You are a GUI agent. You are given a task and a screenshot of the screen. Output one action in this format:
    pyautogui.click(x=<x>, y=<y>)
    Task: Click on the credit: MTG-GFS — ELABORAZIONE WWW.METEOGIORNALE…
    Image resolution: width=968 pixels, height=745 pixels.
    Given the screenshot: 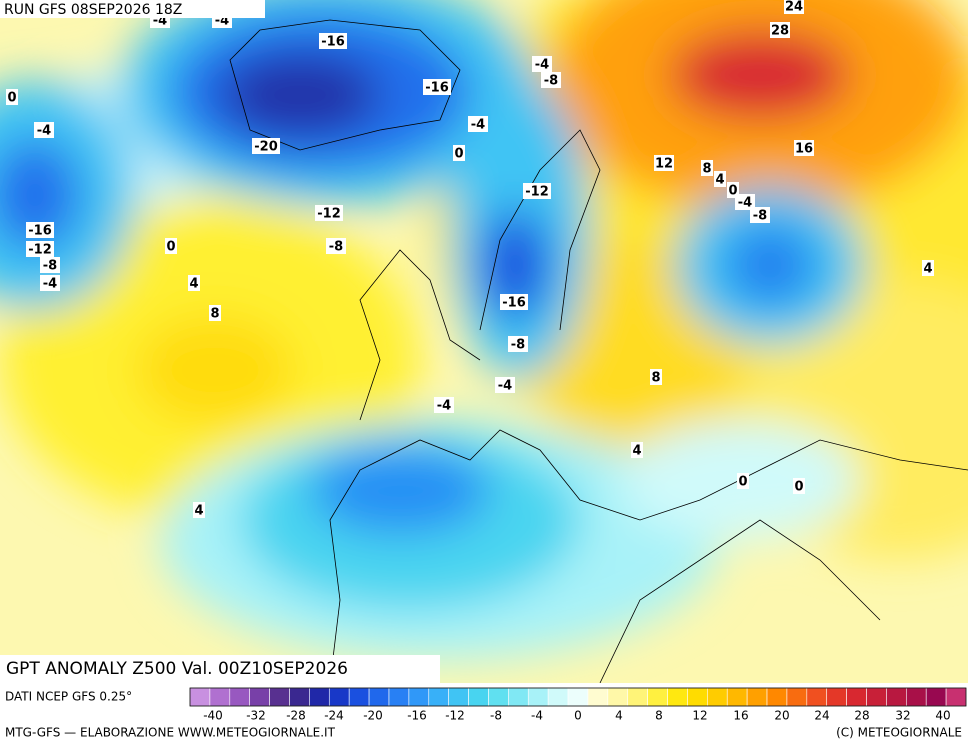 What is the action you would take?
    pyautogui.click(x=170, y=733)
    